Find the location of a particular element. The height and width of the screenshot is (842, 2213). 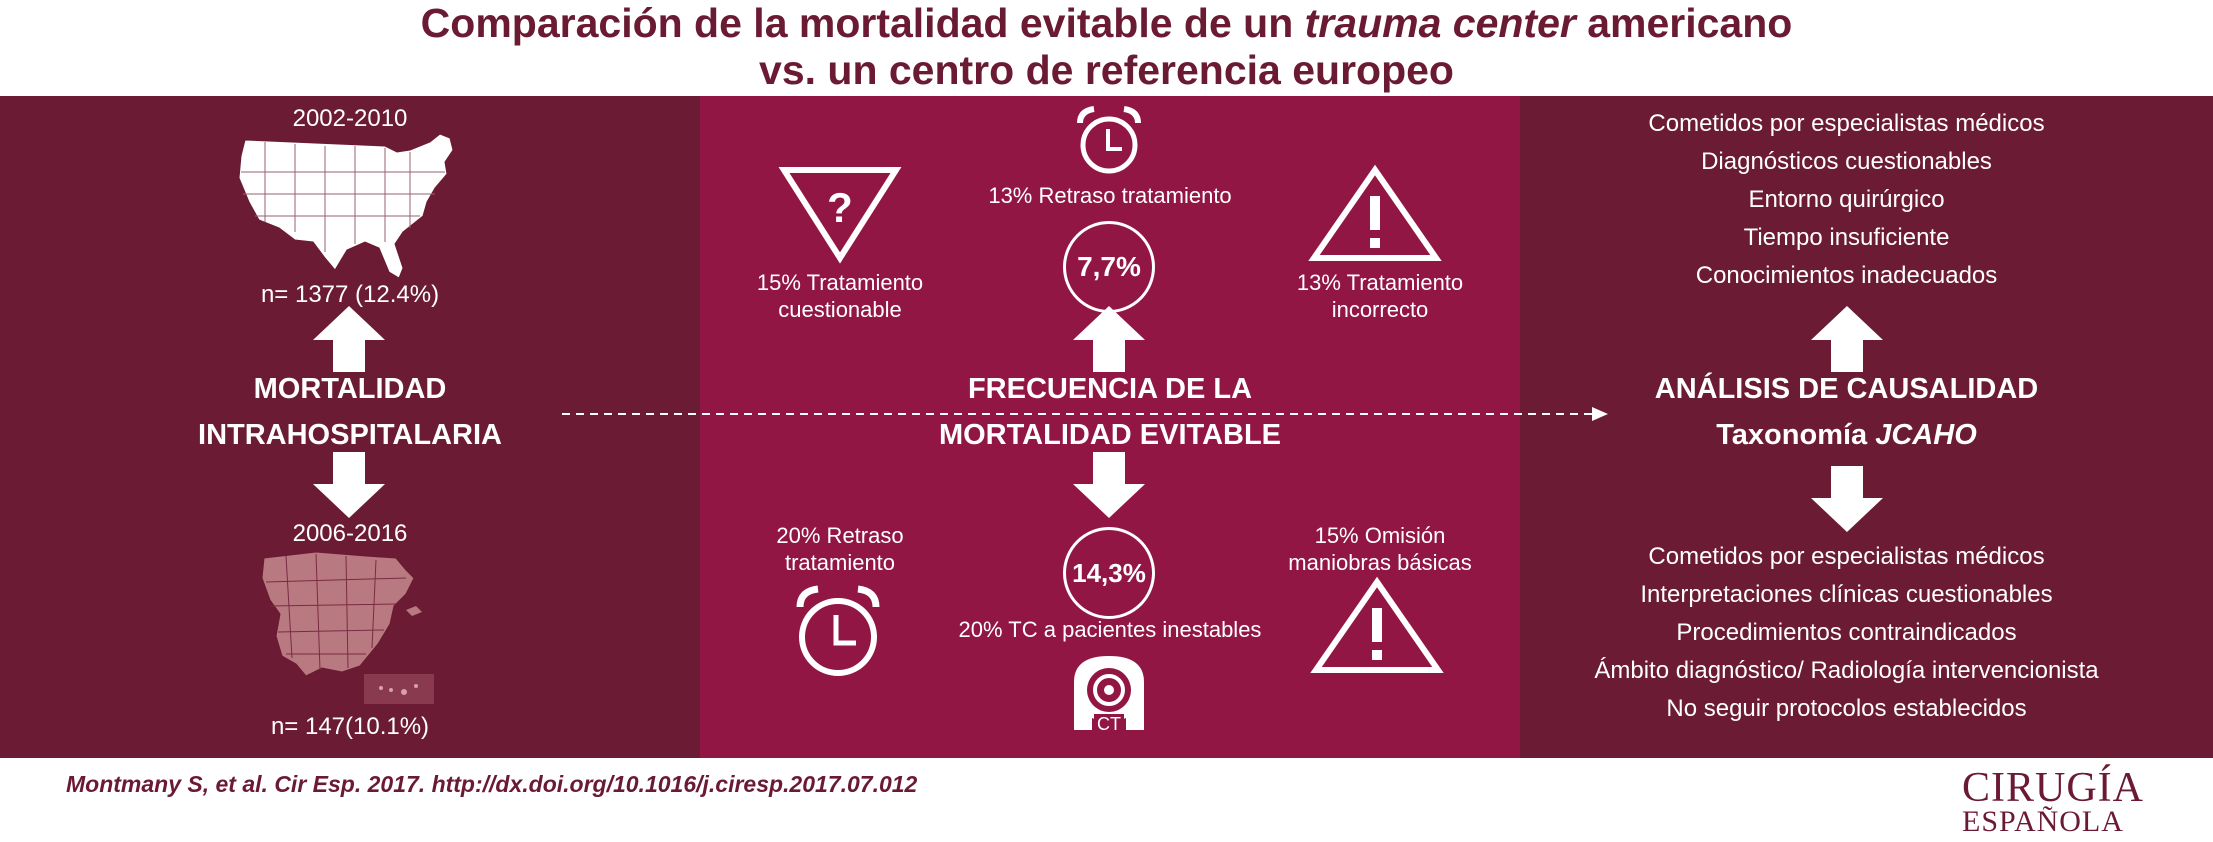

top-percentage-circle: 7,7% is located at coordinates (1109, 267).